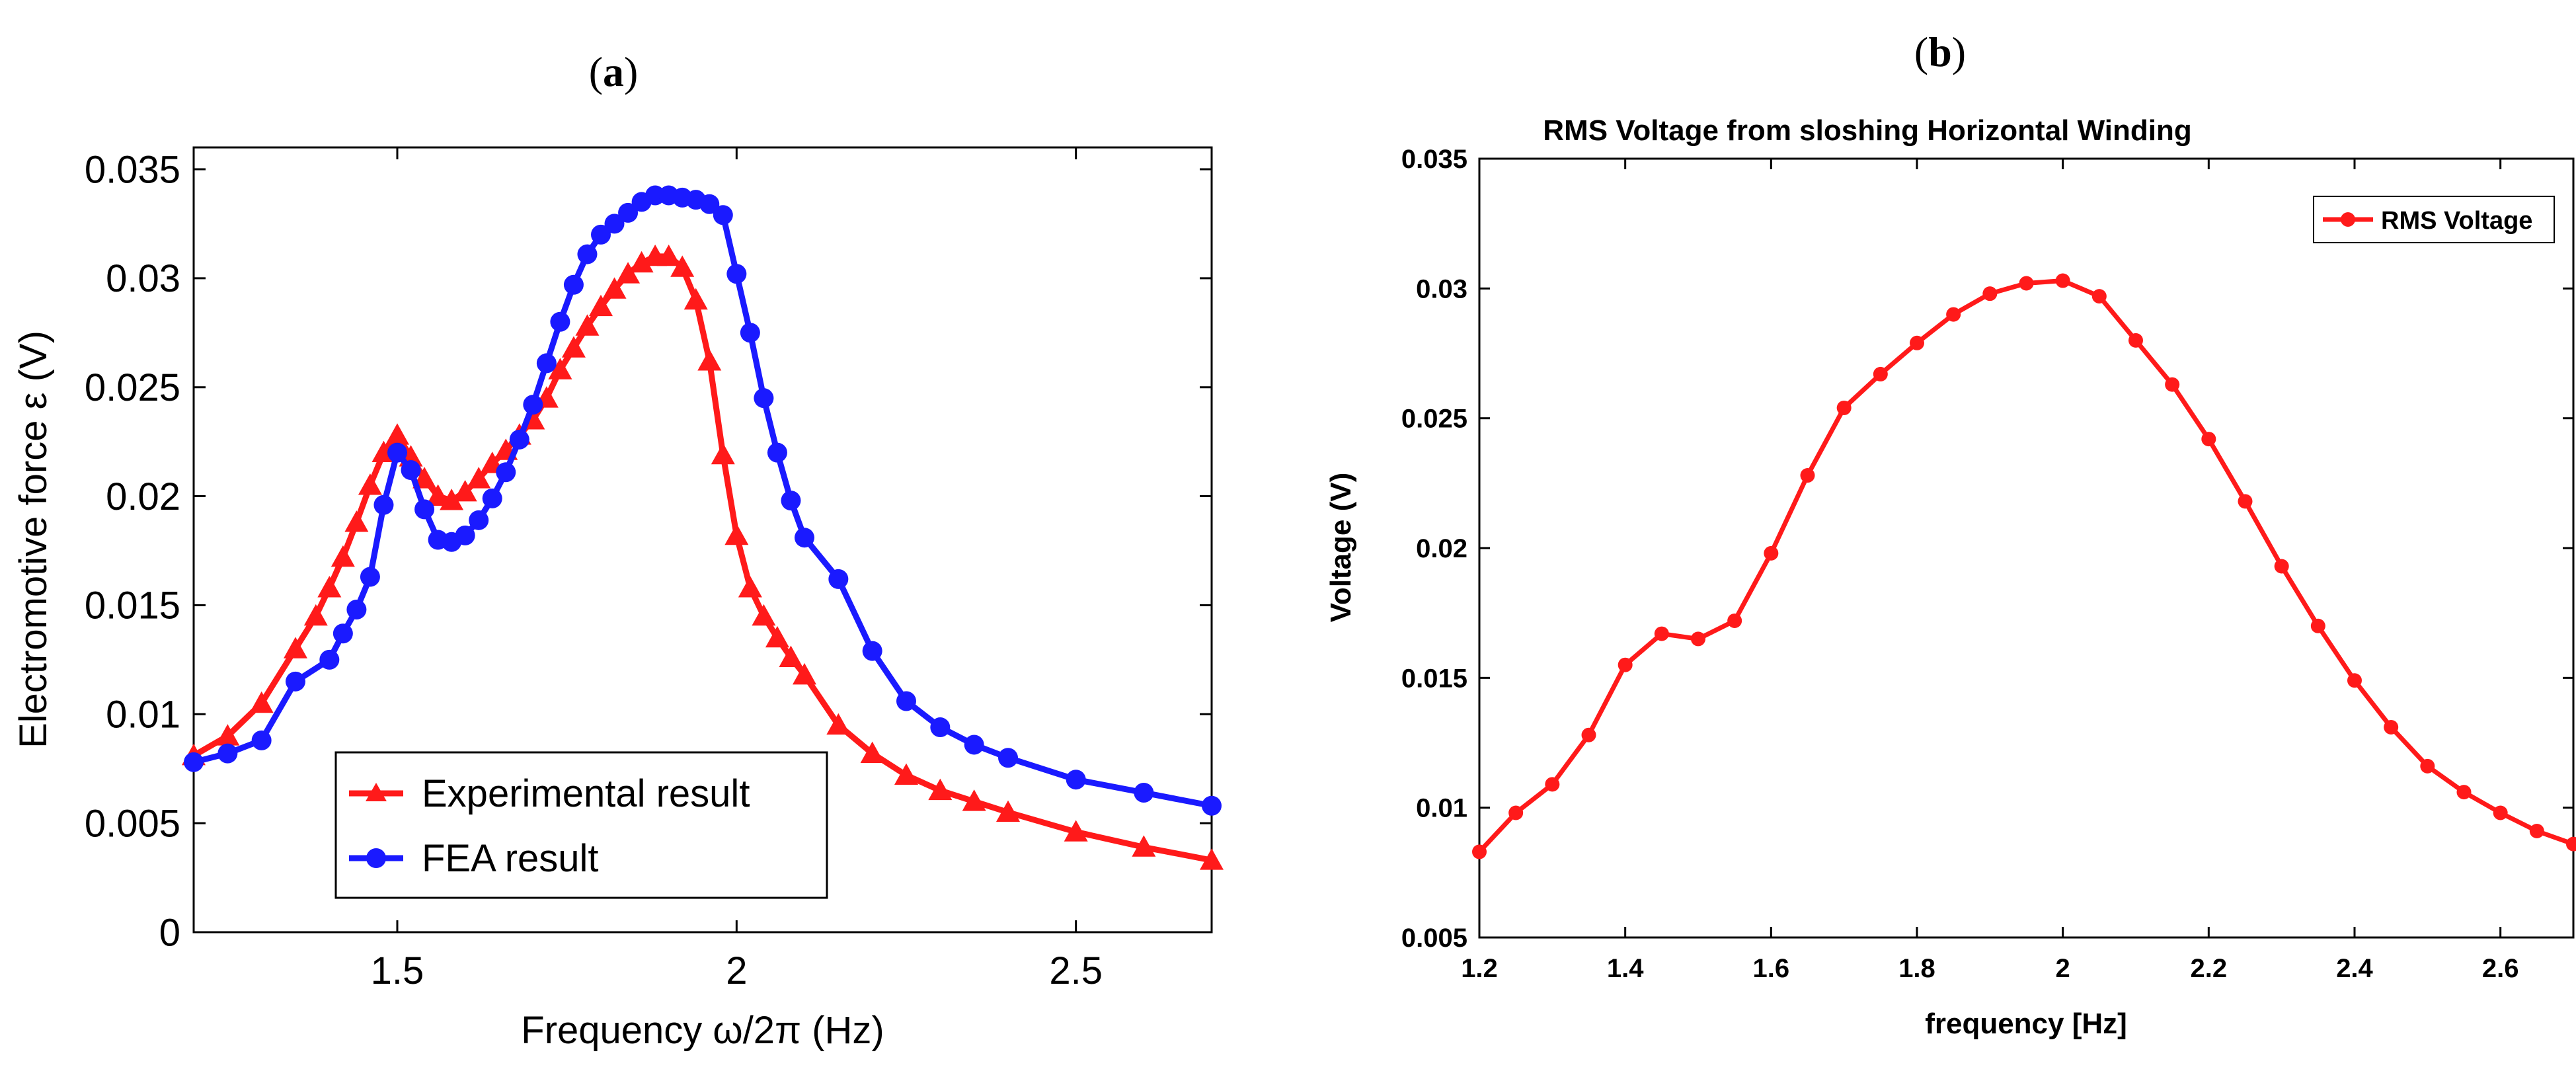 Image resolution: width=2576 pixels, height=1075 pixels. What do you see at coordinates (2456, 221) in the screenshot?
I see `chart-b-legend-label: RMS Voltage` at bounding box center [2456, 221].